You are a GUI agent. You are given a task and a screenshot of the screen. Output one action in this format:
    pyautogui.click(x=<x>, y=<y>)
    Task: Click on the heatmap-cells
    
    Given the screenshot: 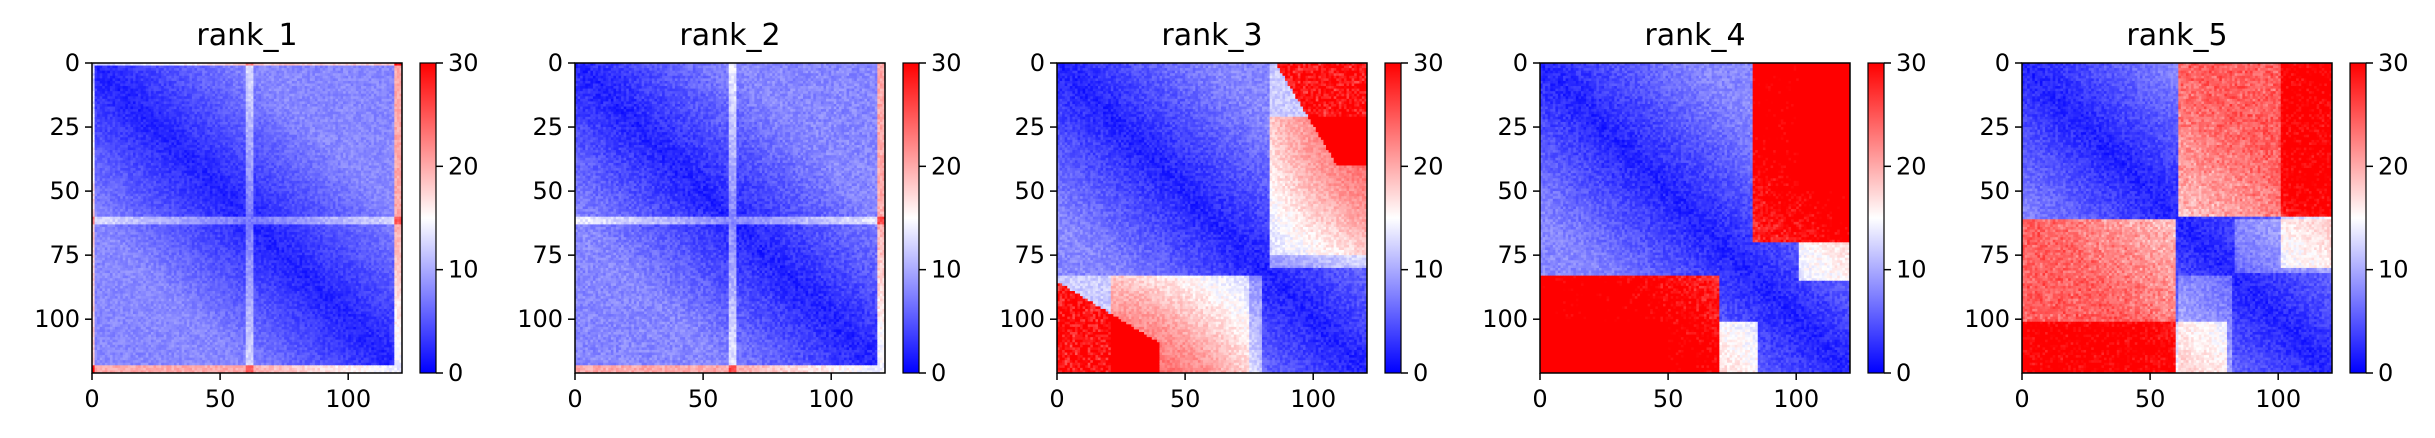 What is the action you would take?
    pyautogui.click(x=247, y=218)
    